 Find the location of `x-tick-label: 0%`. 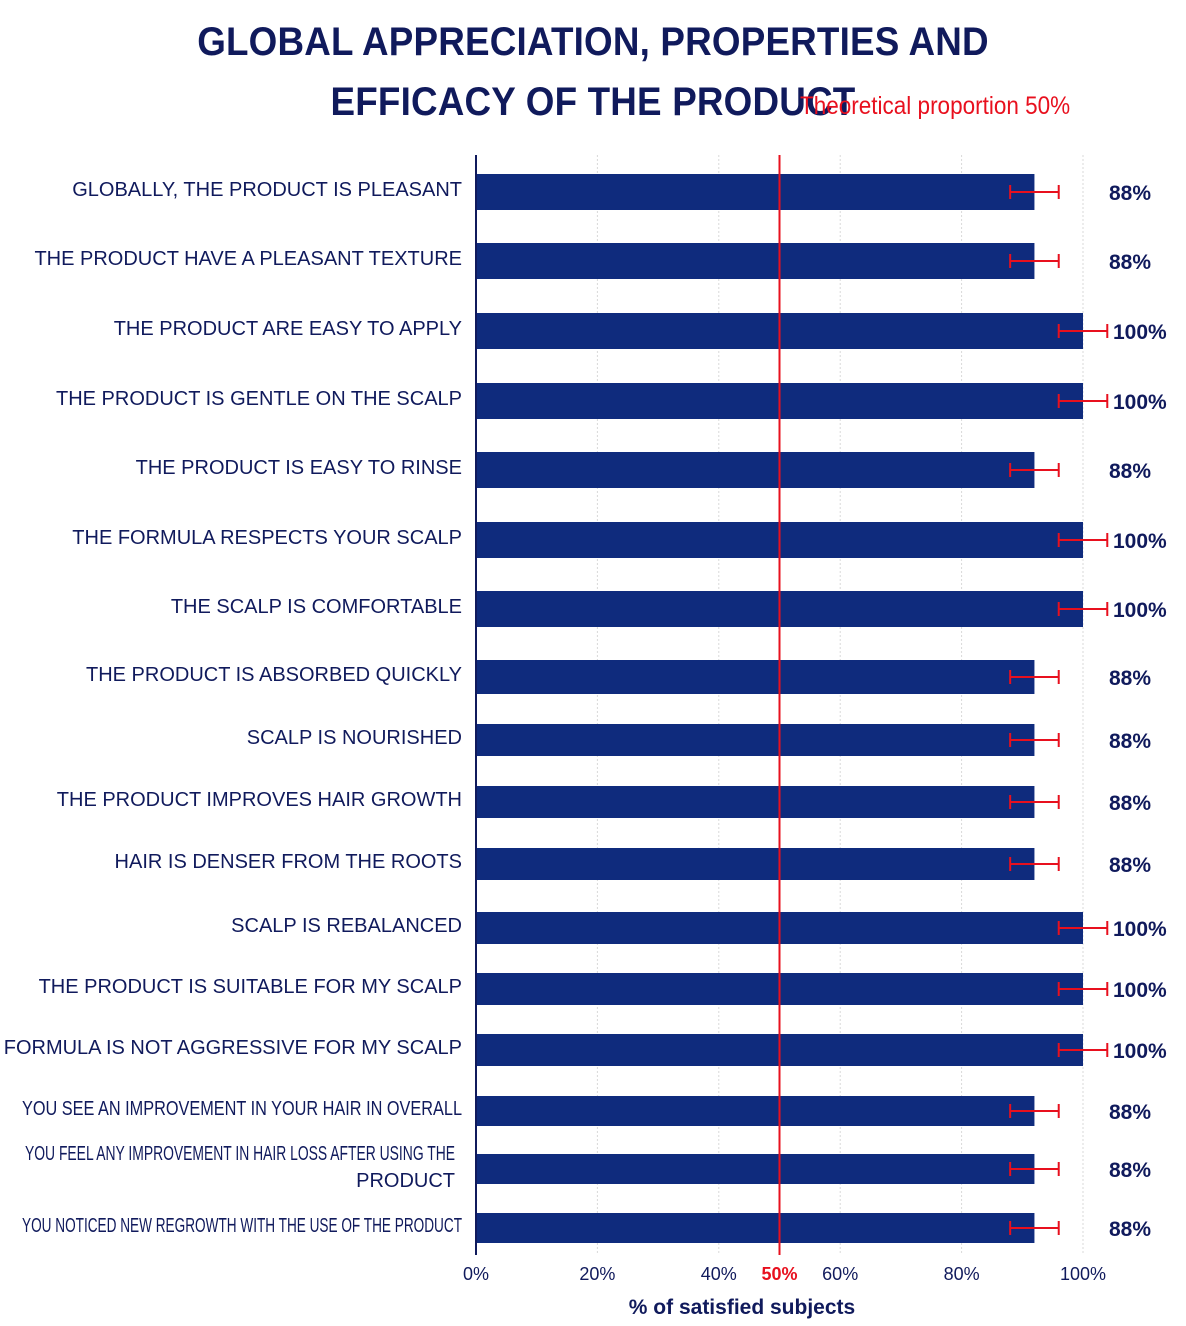

x-tick-label: 0% is located at coordinates (476, 1274).